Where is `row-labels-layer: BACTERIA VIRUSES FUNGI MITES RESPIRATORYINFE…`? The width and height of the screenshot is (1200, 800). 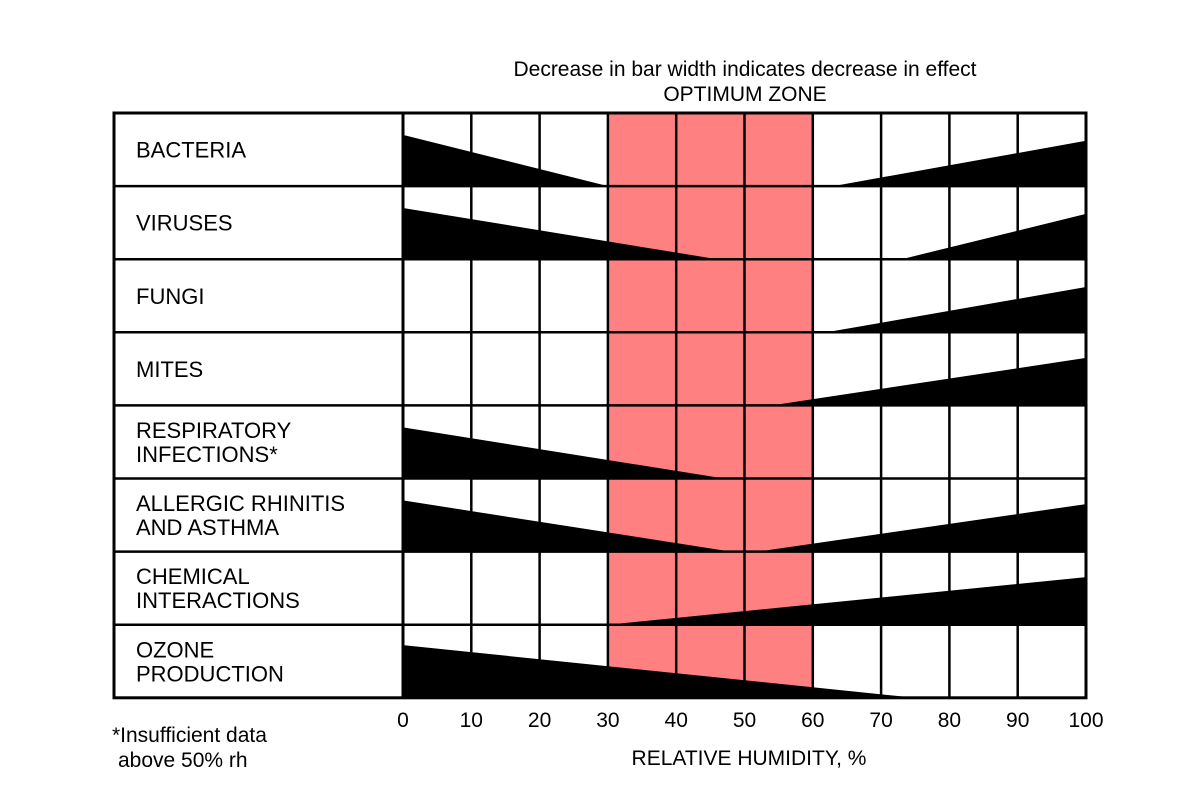
row-labels-layer: BACTERIA VIRUSES FUNGI MITES RESPIRATORYINFE… is located at coordinates (240, 412).